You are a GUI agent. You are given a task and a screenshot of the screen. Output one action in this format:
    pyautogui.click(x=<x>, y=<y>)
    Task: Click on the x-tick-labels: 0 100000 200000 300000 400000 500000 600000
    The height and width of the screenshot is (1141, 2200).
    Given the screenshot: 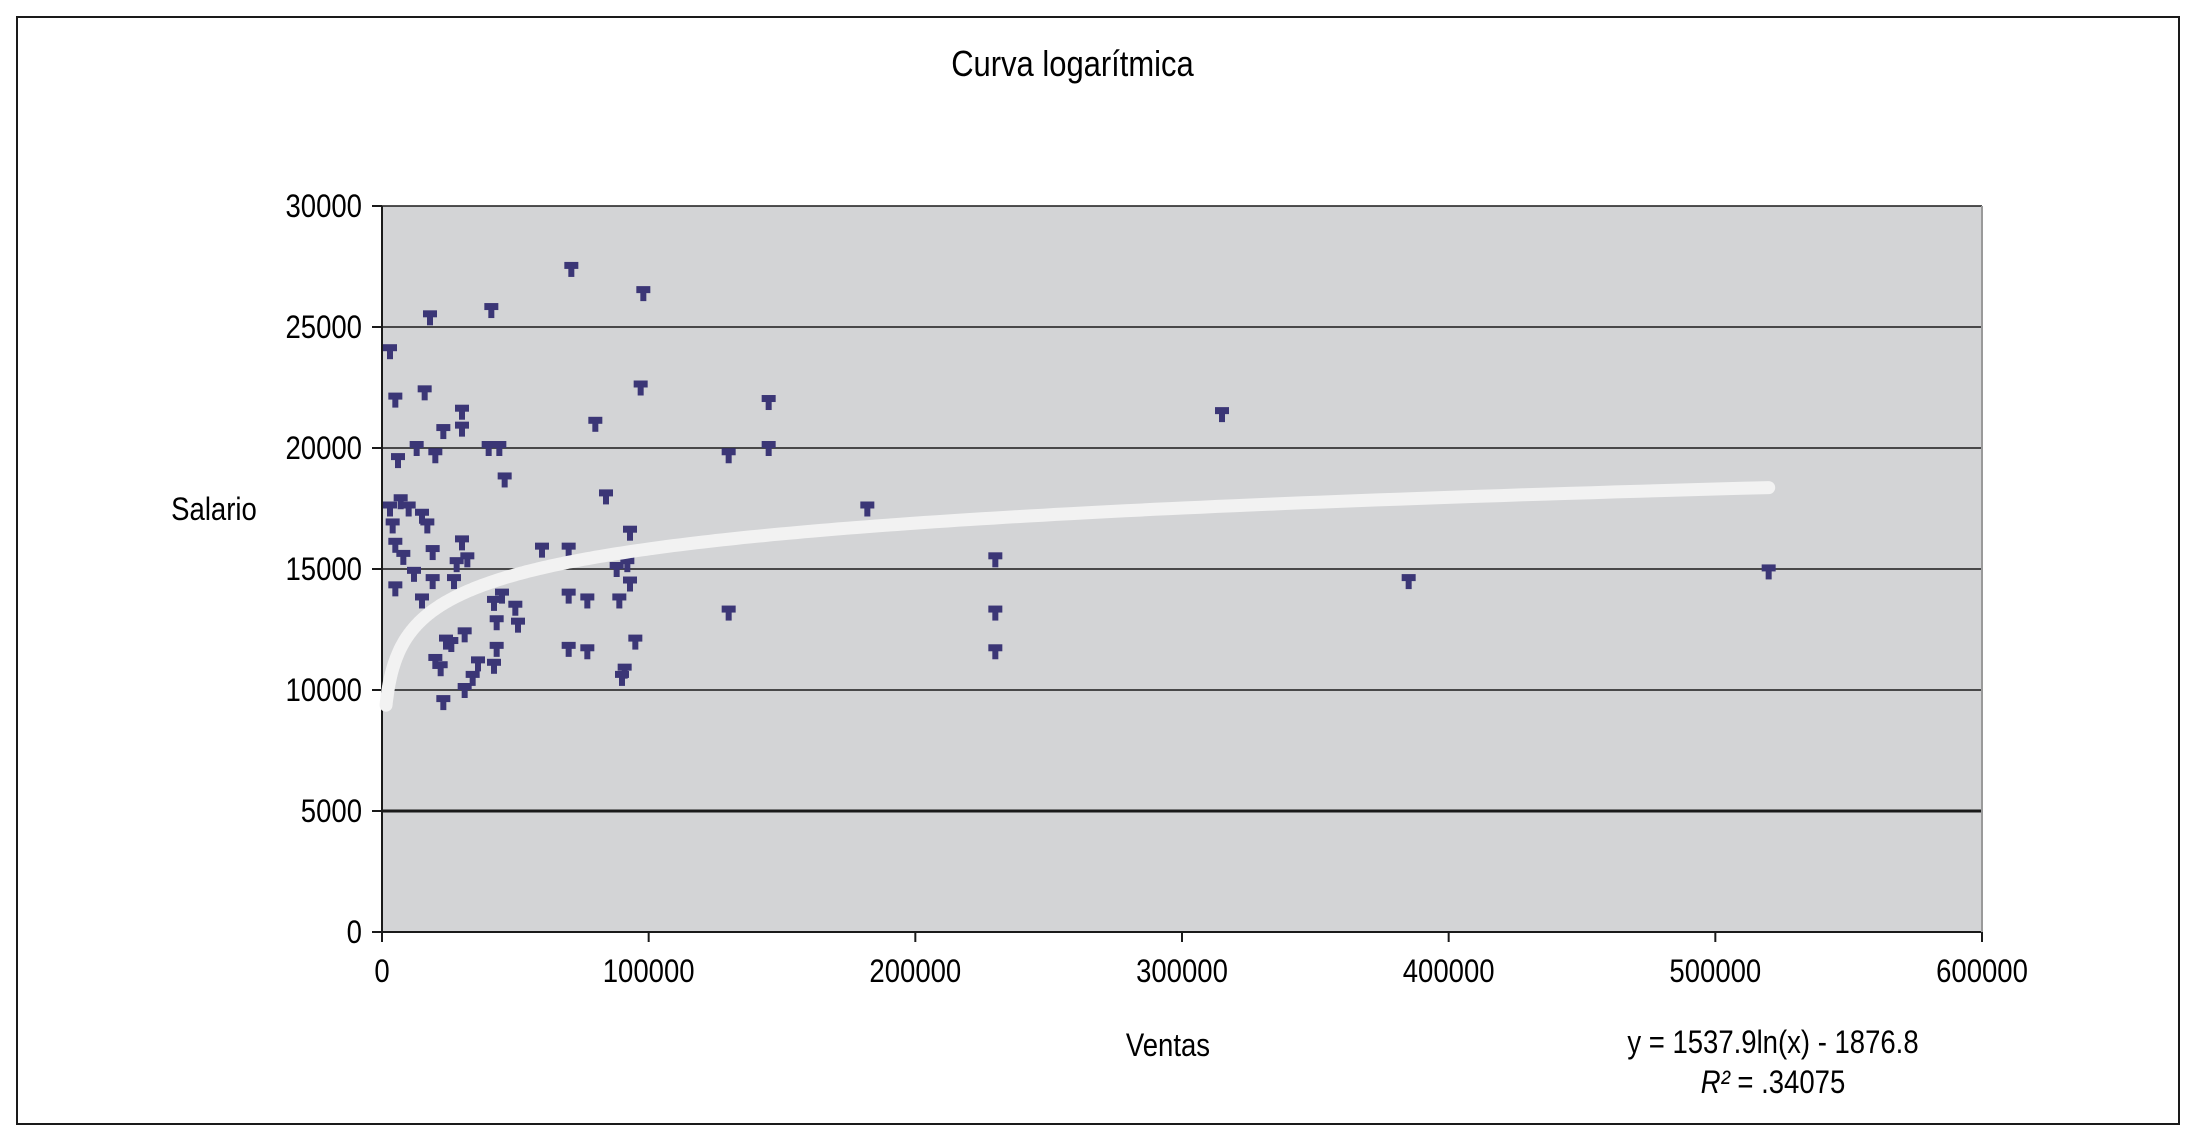 What is the action you would take?
    pyautogui.click(x=1201, y=971)
    